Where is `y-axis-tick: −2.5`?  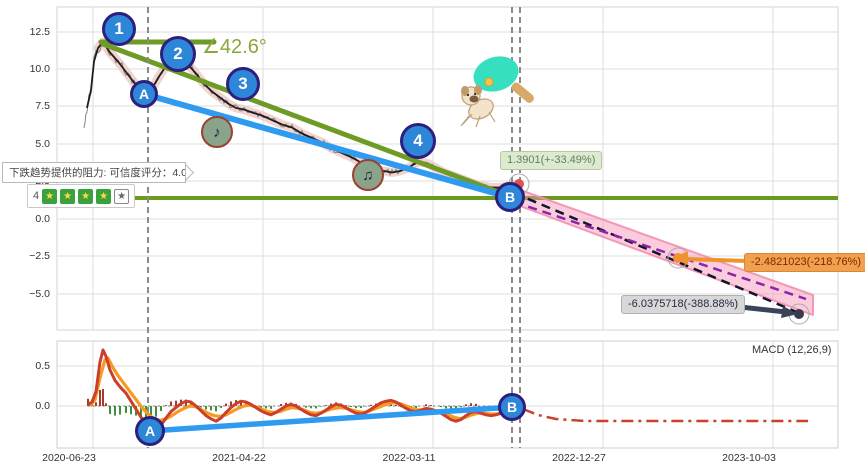
y-axis-tick: −2.5 is located at coordinates (39, 256).